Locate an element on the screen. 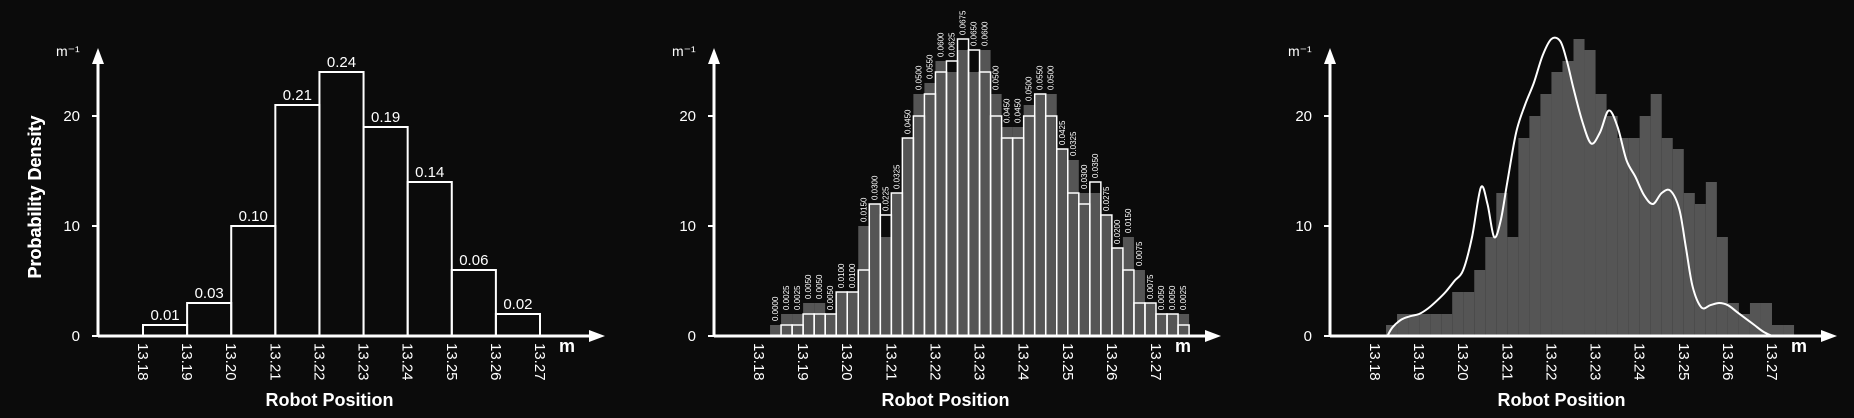 Image resolution: width=1854 pixels, height=418 pixels. x-tick-label: 13.20 is located at coordinates (230, 362).